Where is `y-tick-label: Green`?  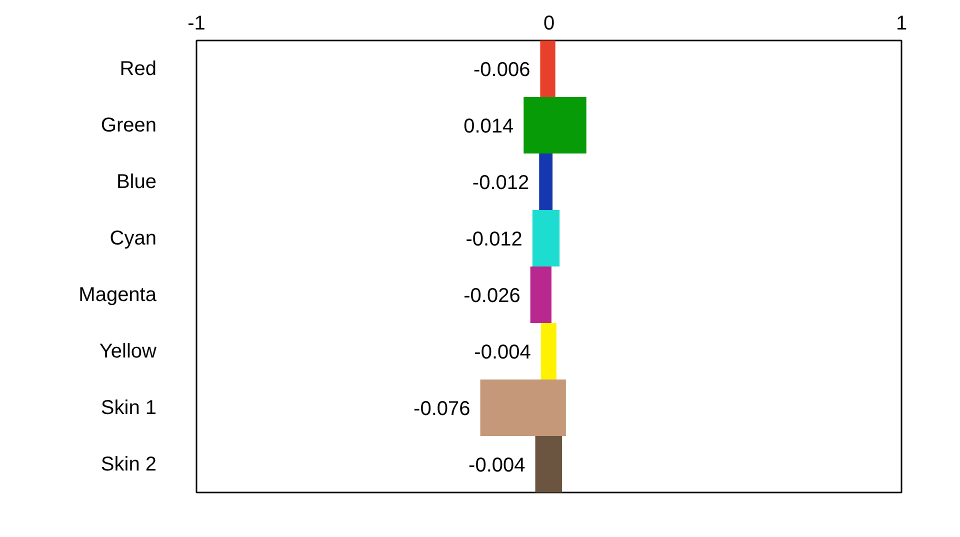
y-tick-label: Green is located at coordinates (128, 125).